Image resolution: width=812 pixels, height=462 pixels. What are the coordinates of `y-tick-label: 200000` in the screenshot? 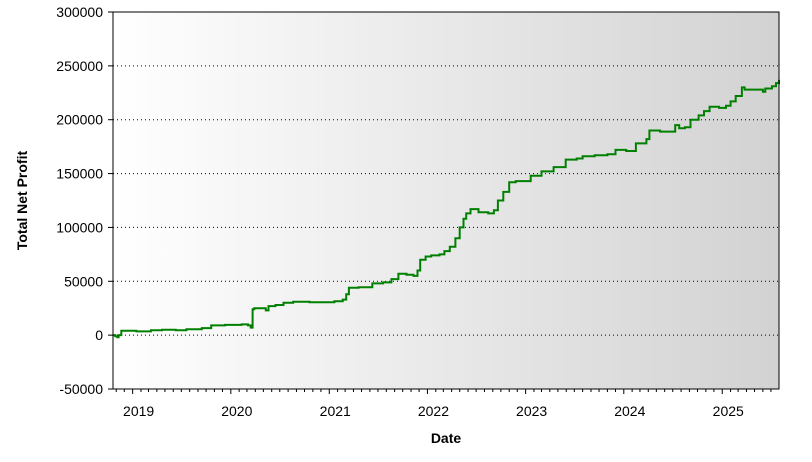 It's located at (79, 120).